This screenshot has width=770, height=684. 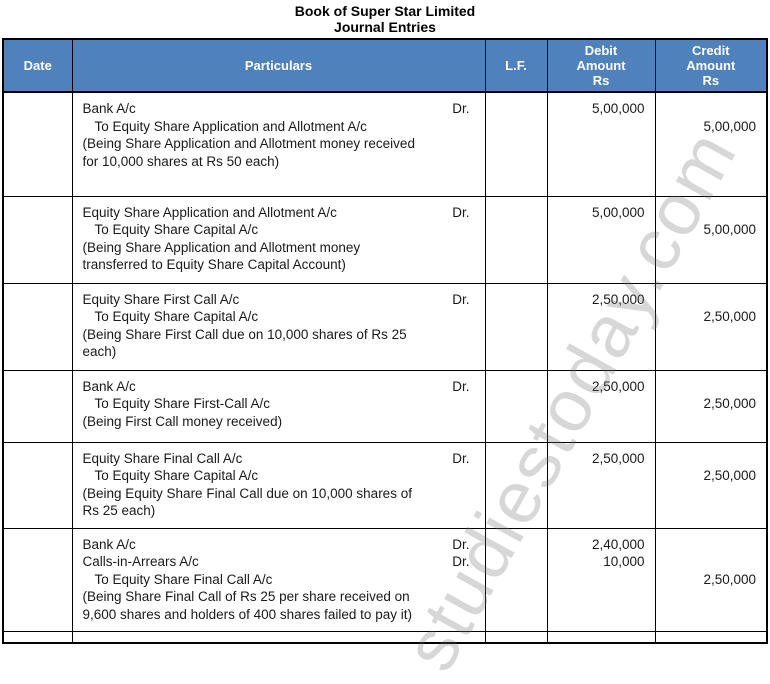 What do you see at coordinates (183, 579) in the screenshot?
I see `particulars-text: To Equity Share Final Call A/c` at bounding box center [183, 579].